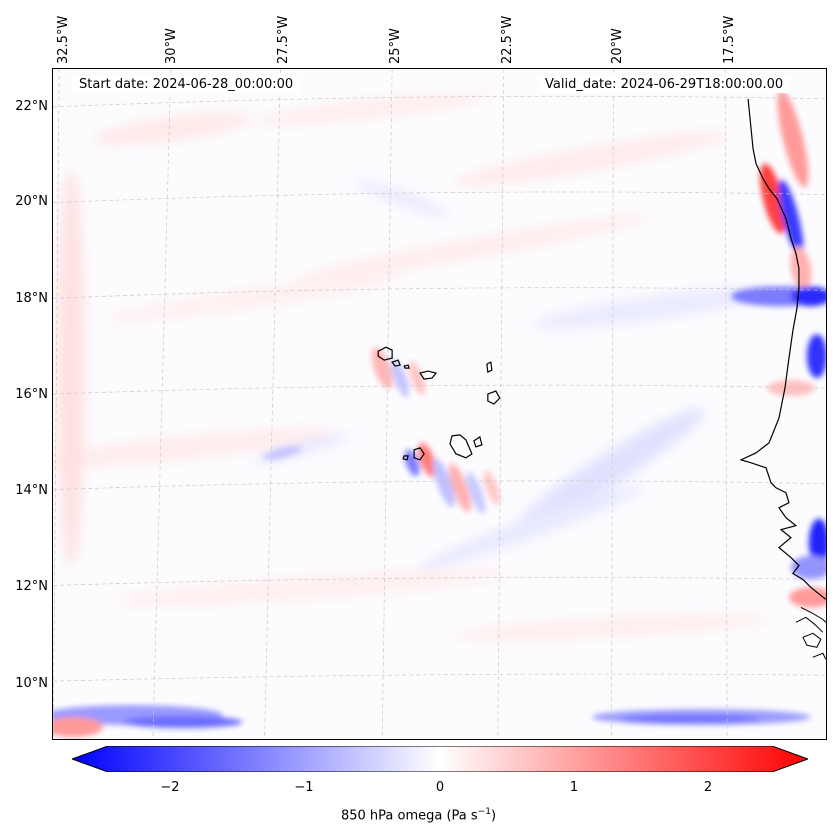 This screenshot has width=837, height=839. Describe the element at coordinates (31, 490) in the screenshot. I see `lat-label-14n: 14°N` at that location.